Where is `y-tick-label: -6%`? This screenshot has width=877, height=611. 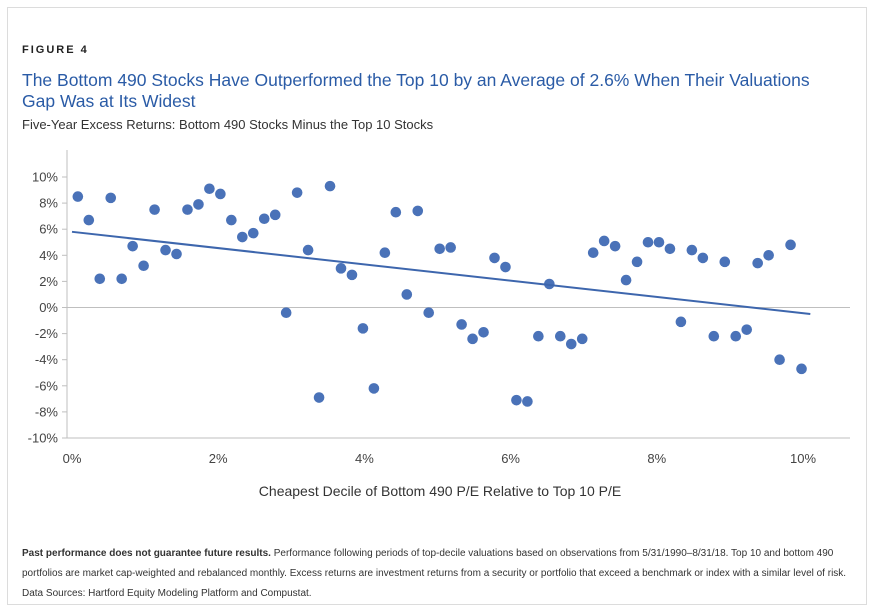
y-tick-label: -6% is located at coordinates (47, 385).